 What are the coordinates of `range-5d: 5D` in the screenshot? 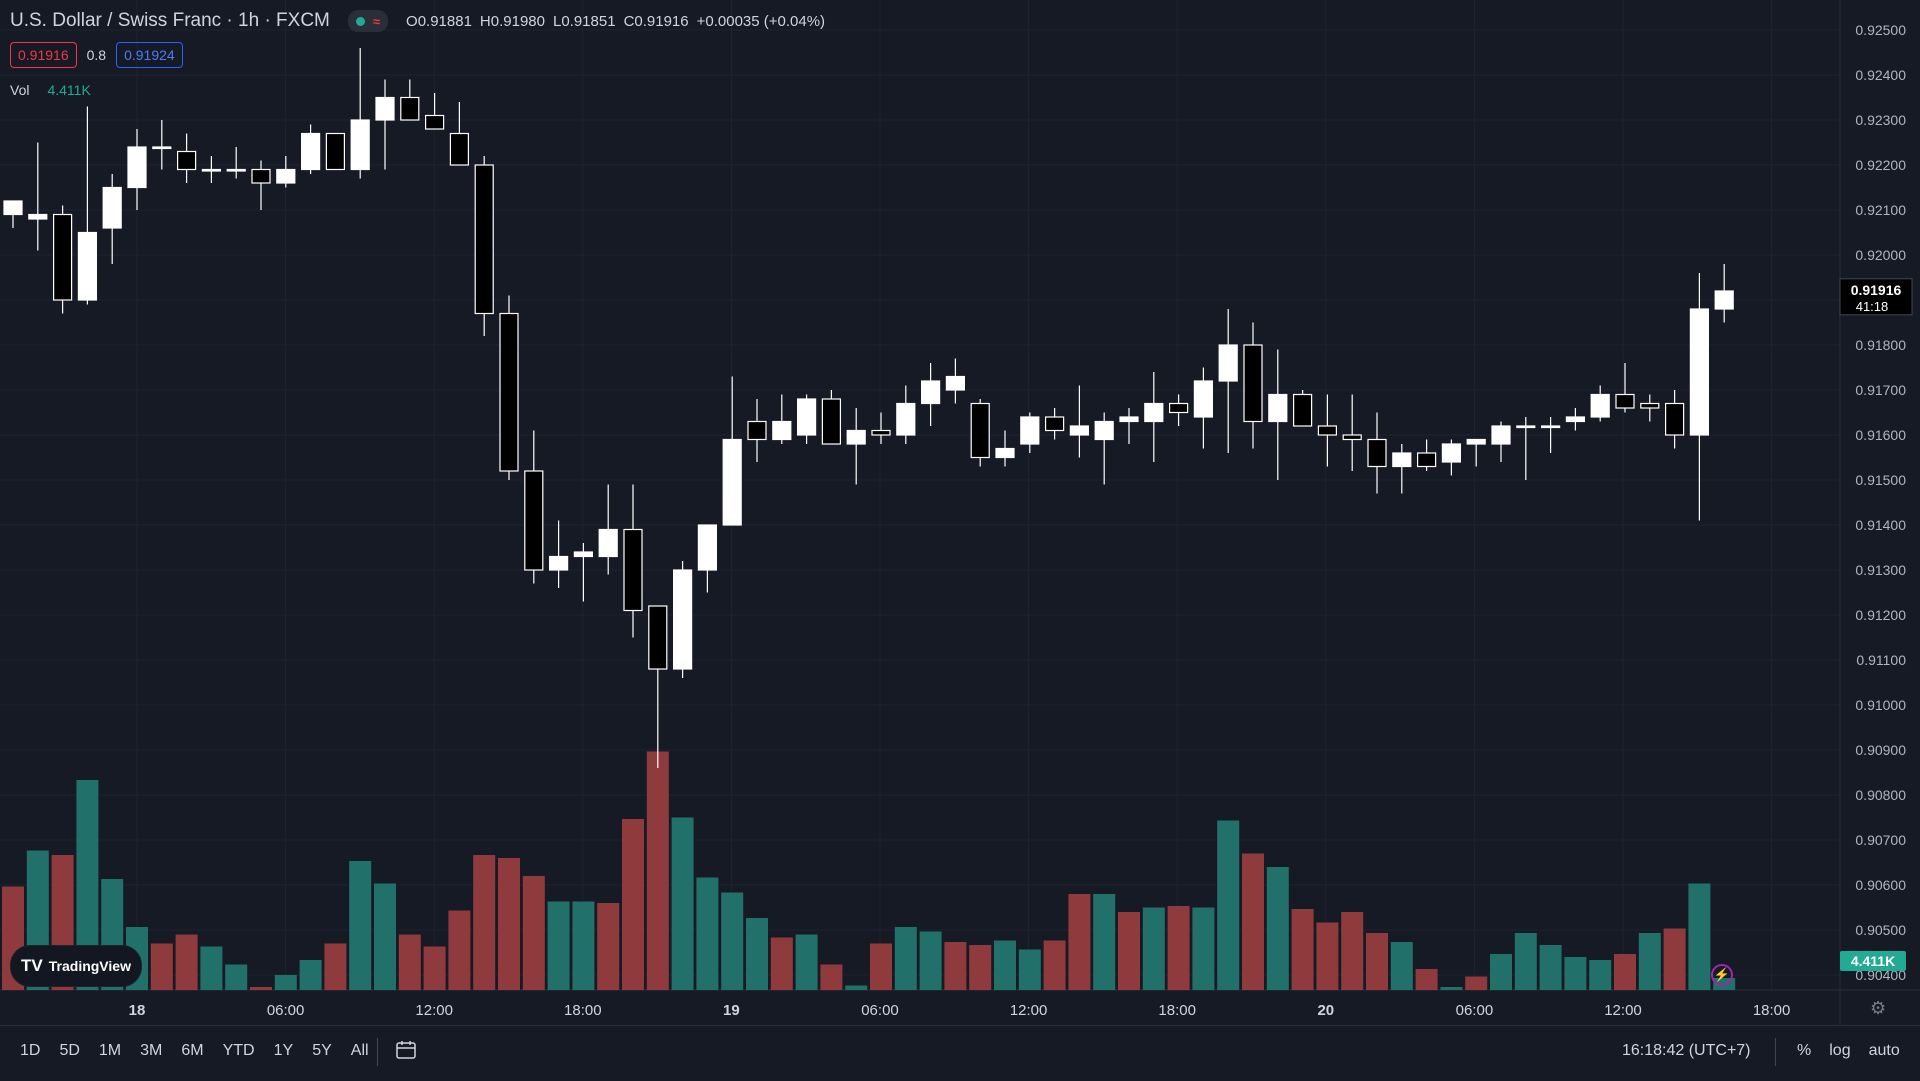 It's located at (69, 1050).